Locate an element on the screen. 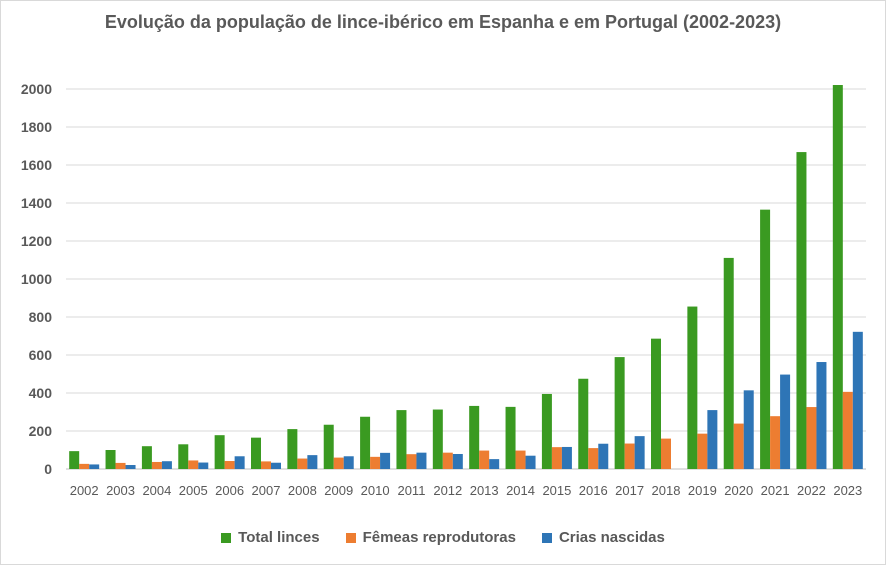  bar-crias-2006 is located at coordinates (239, 462).